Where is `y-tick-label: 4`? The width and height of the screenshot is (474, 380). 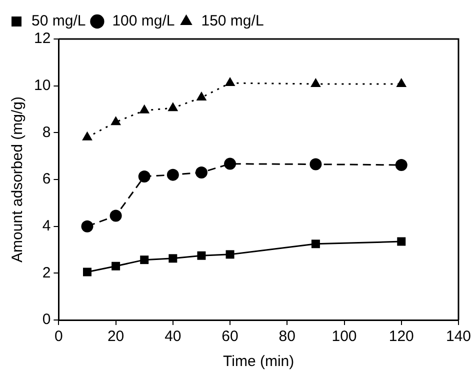
y-tick-label: 4 is located at coordinates (46, 225).